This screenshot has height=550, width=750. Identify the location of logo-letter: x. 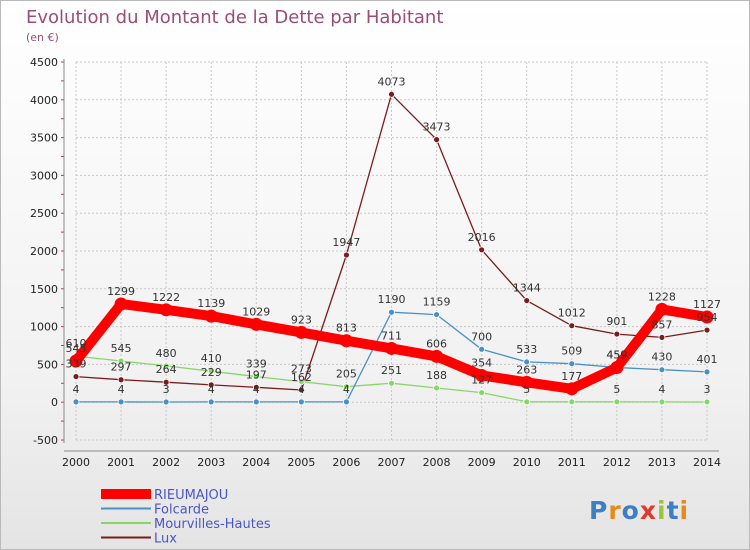
(648, 510).